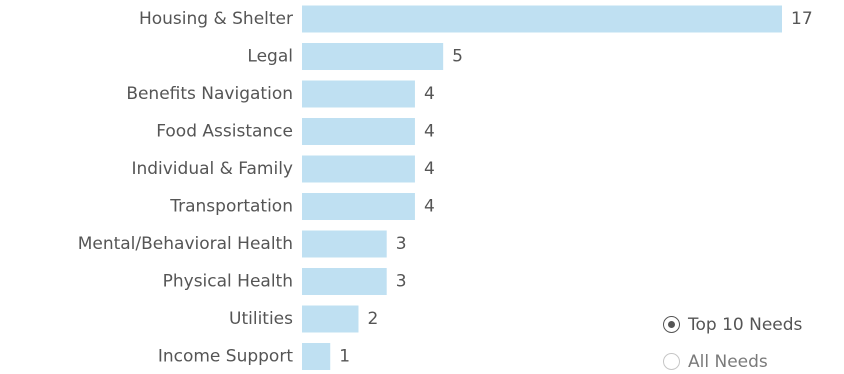 The width and height of the screenshot is (844, 374). Describe the element at coordinates (224, 132) in the screenshot. I see `category-label: Food Assistance` at that location.